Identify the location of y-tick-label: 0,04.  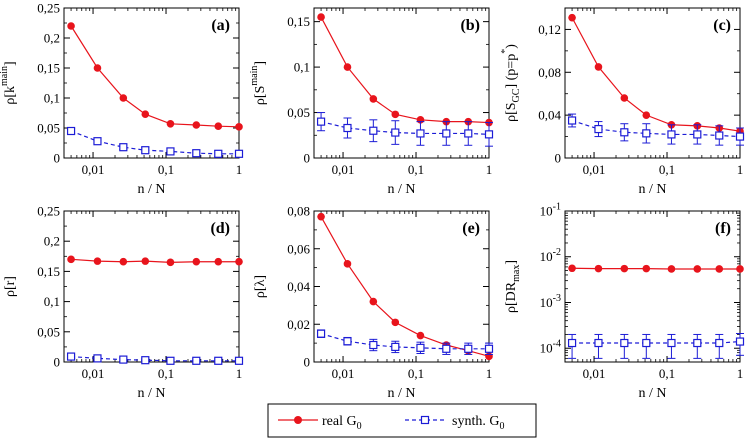
(298, 286).